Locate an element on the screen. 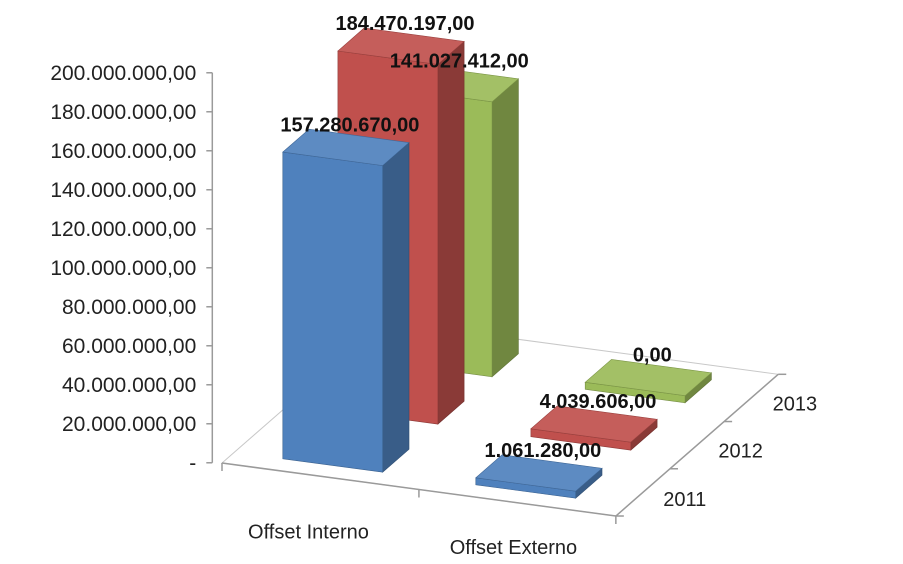  y-tick-label: - is located at coordinates (192, 463).